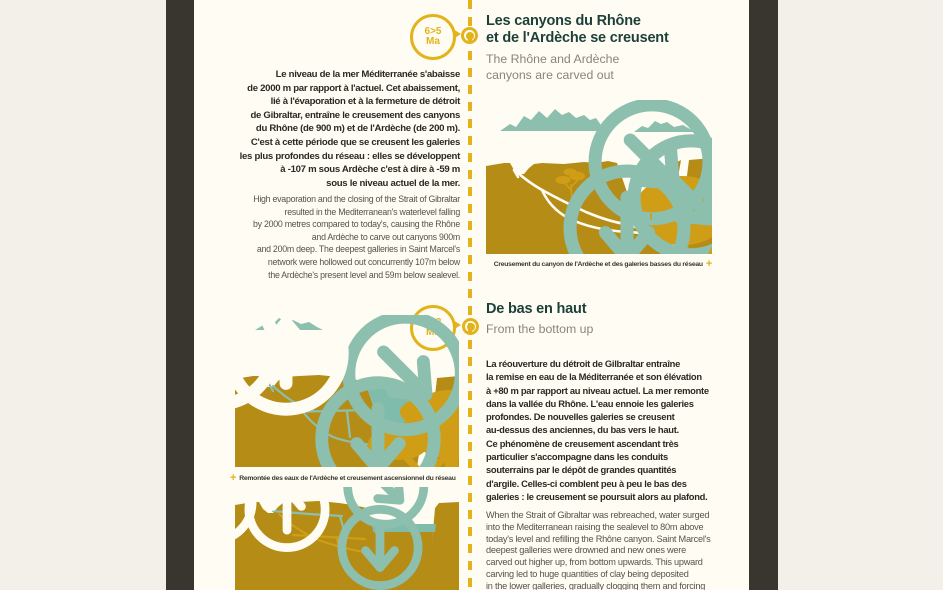 This screenshot has width=943, height=590. What do you see at coordinates (433, 37) in the screenshot?
I see `timeline-badge-6-5-ma: 6>5 Ma` at bounding box center [433, 37].